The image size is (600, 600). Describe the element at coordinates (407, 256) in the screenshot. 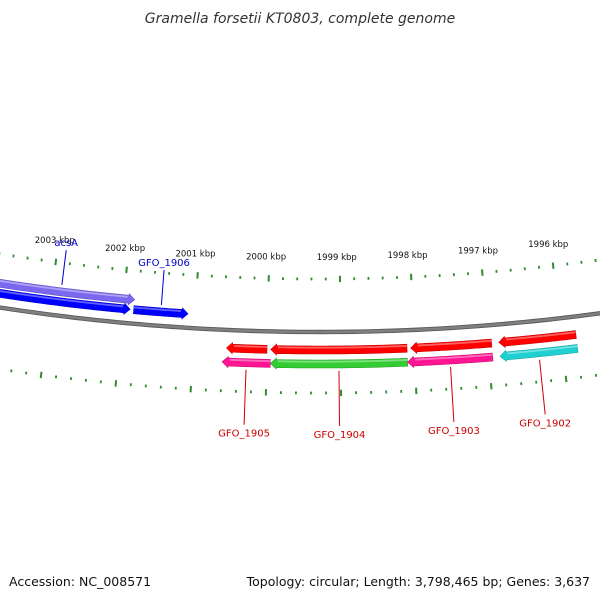

I see `scale-label: 1998 kbp` at that location.